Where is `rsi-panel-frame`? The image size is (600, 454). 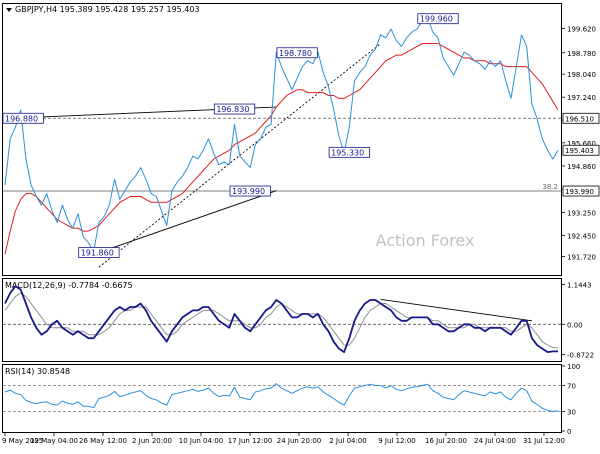
rsi-panel-frame is located at coordinates (282, 398).